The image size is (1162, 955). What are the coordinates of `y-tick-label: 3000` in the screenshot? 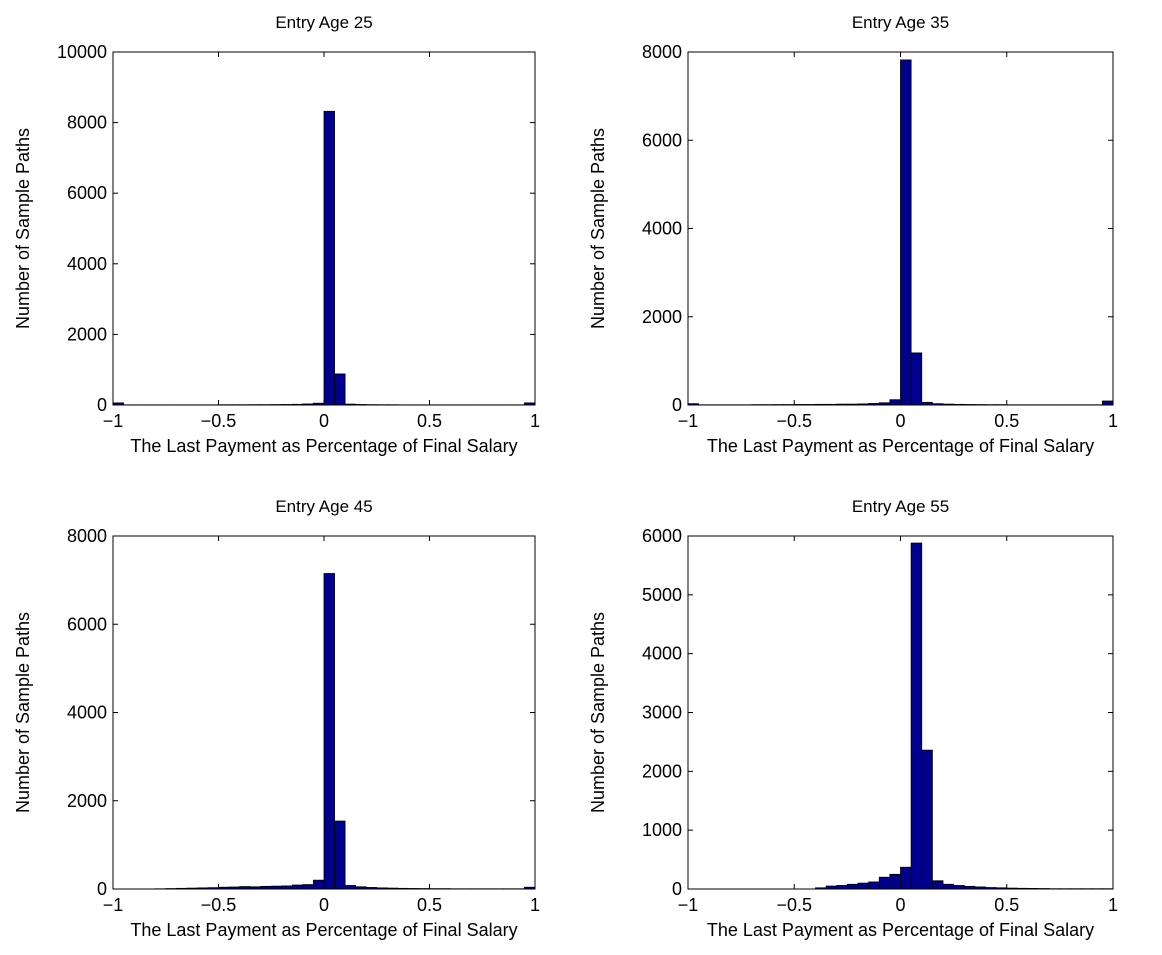 It's located at (662, 713).